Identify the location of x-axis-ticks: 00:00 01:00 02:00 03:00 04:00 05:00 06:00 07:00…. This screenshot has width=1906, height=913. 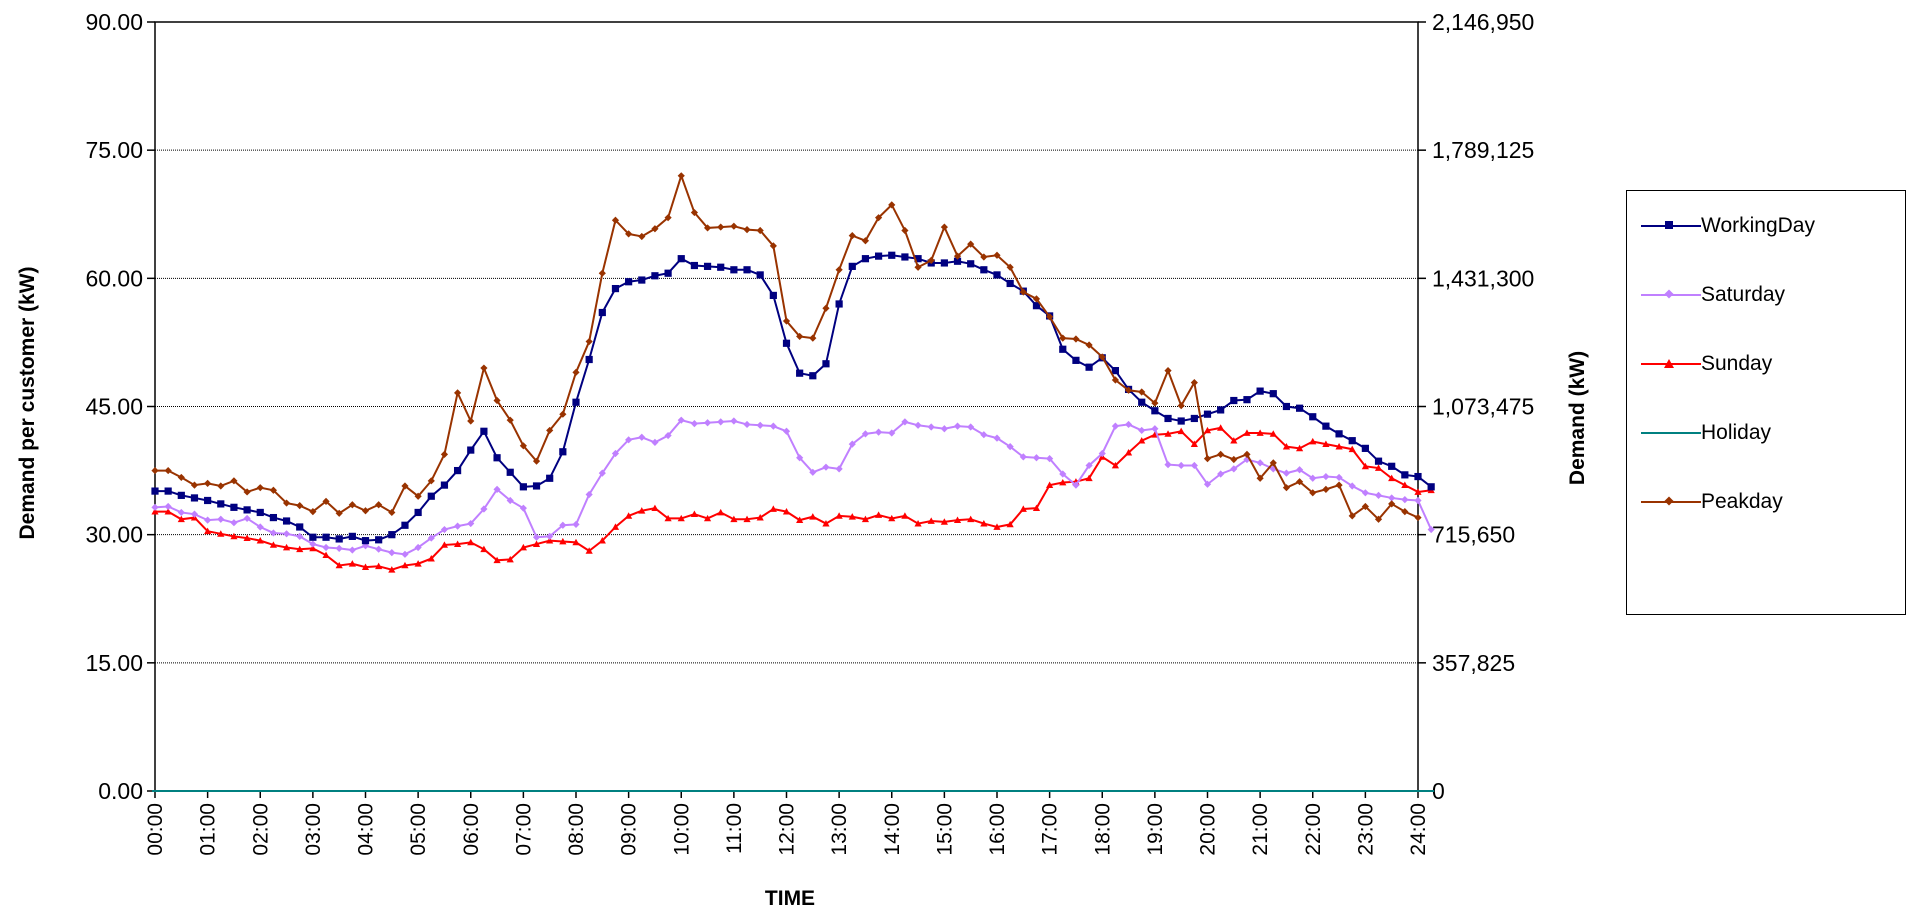
(787, 823).